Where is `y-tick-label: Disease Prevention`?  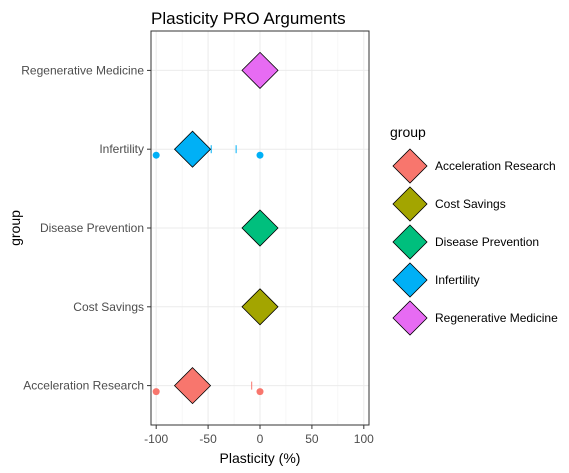 y-tick-label: Disease Prevention is located at coordinates (92, 228).